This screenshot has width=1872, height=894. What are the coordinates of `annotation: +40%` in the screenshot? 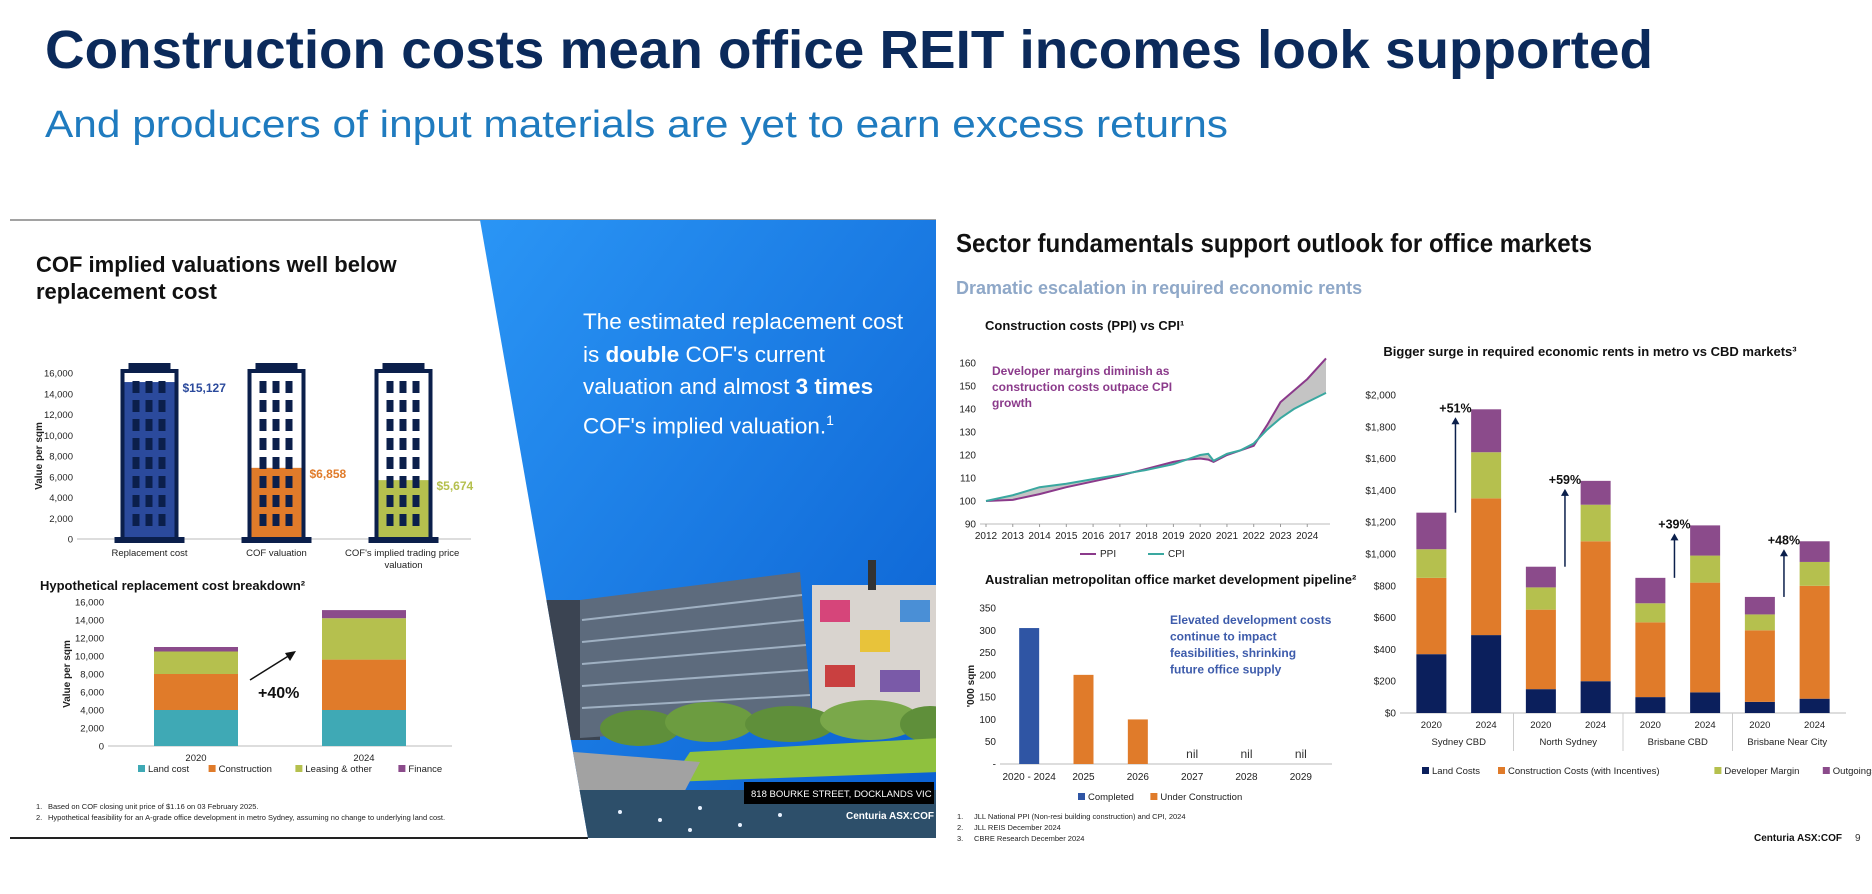 It's located at (278, 693).